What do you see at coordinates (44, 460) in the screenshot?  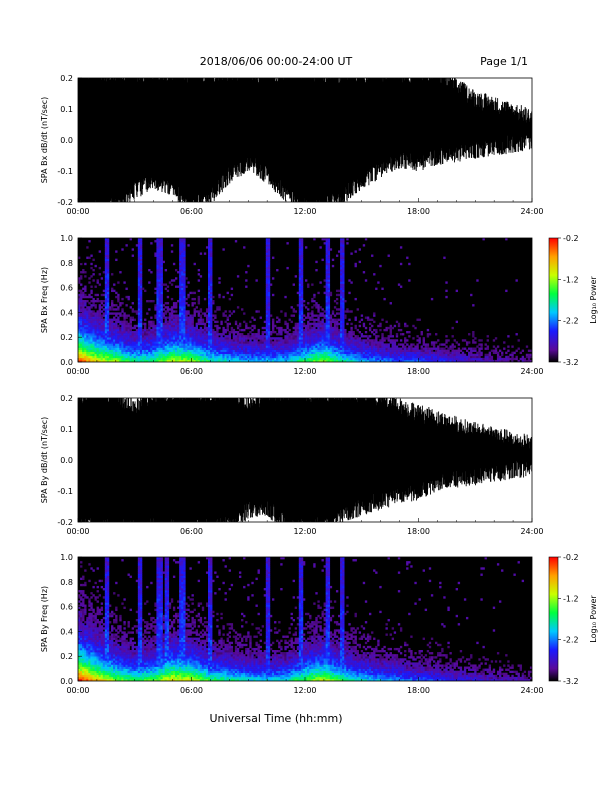 I see `y-axis-label: SPA By dB/dt (nT/sec)` at bounding box center [44, 460].